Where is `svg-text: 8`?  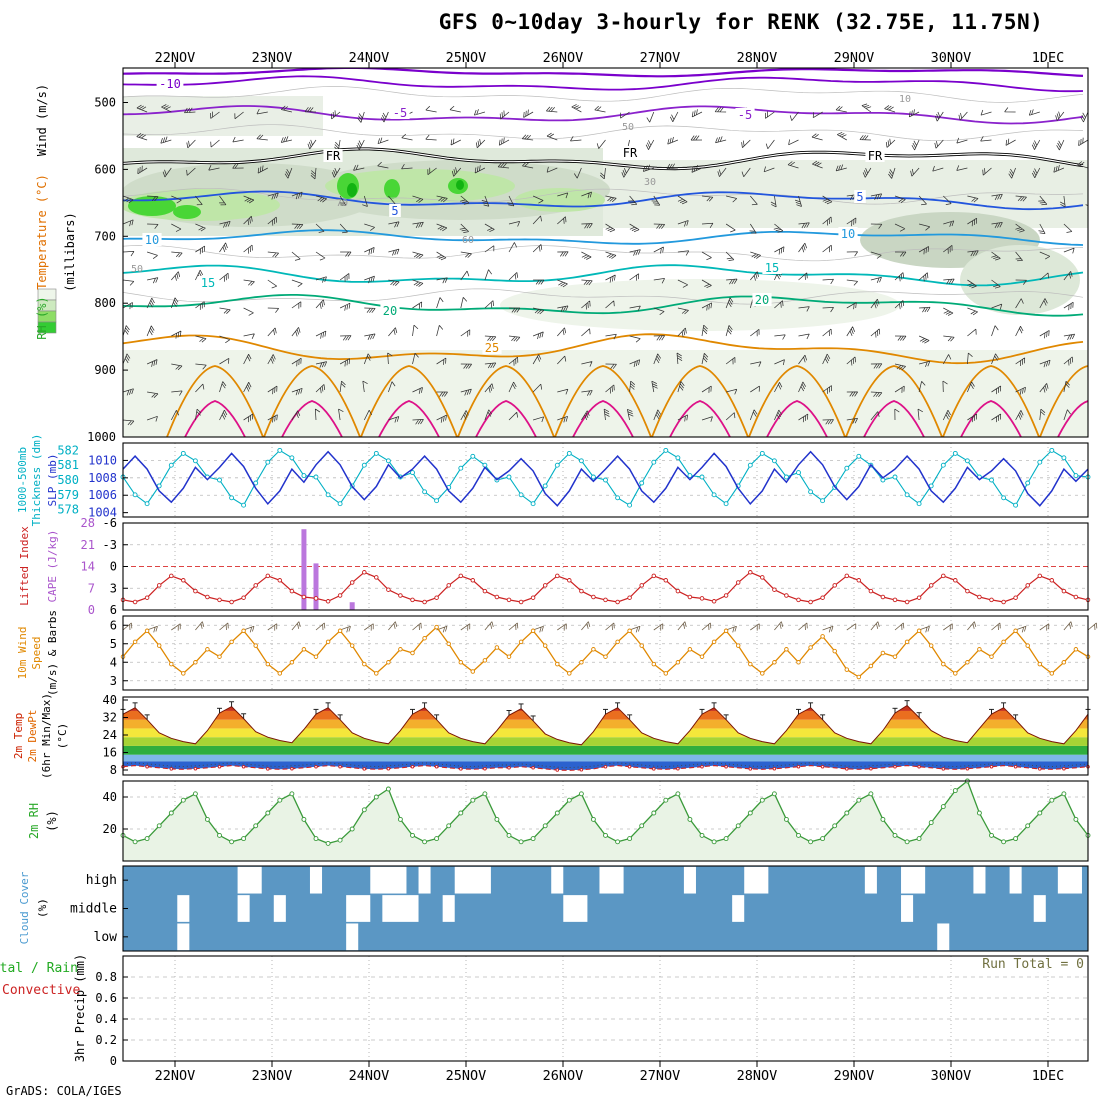
svg-text: 8 is located at coordinates (113, 770).